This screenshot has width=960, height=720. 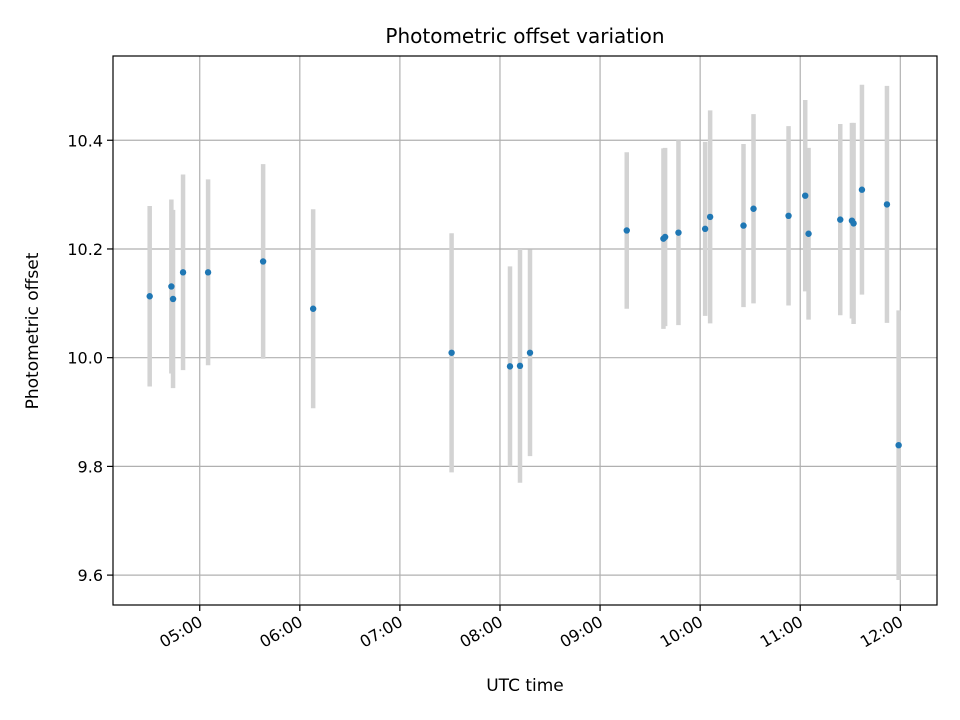 I want to click on x-tick-label: 11:00, so click(x=781, y=632).